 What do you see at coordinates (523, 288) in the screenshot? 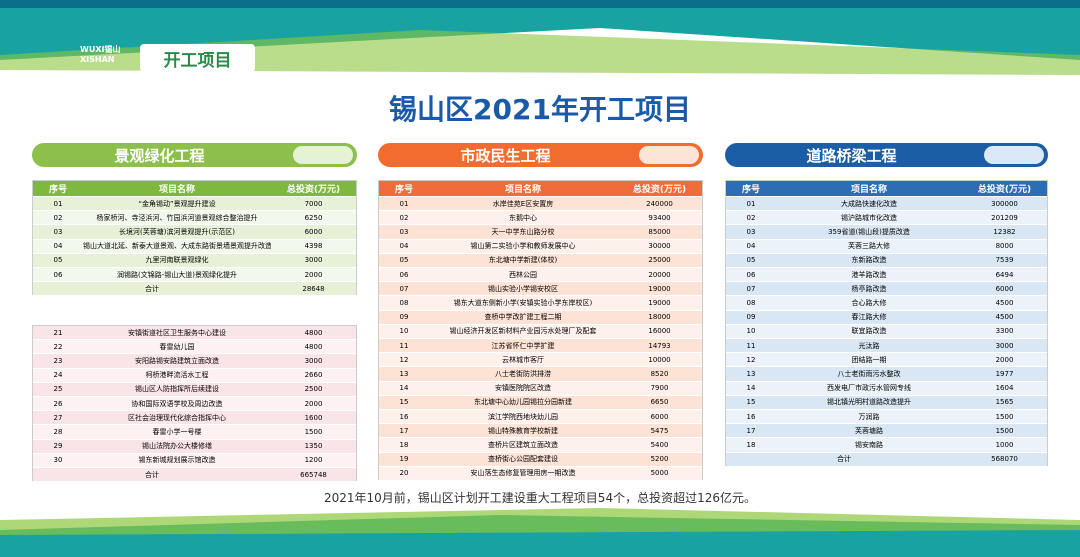
I see `cell: 锡山实验小学锡安校区` at bounding box center [523, 288].